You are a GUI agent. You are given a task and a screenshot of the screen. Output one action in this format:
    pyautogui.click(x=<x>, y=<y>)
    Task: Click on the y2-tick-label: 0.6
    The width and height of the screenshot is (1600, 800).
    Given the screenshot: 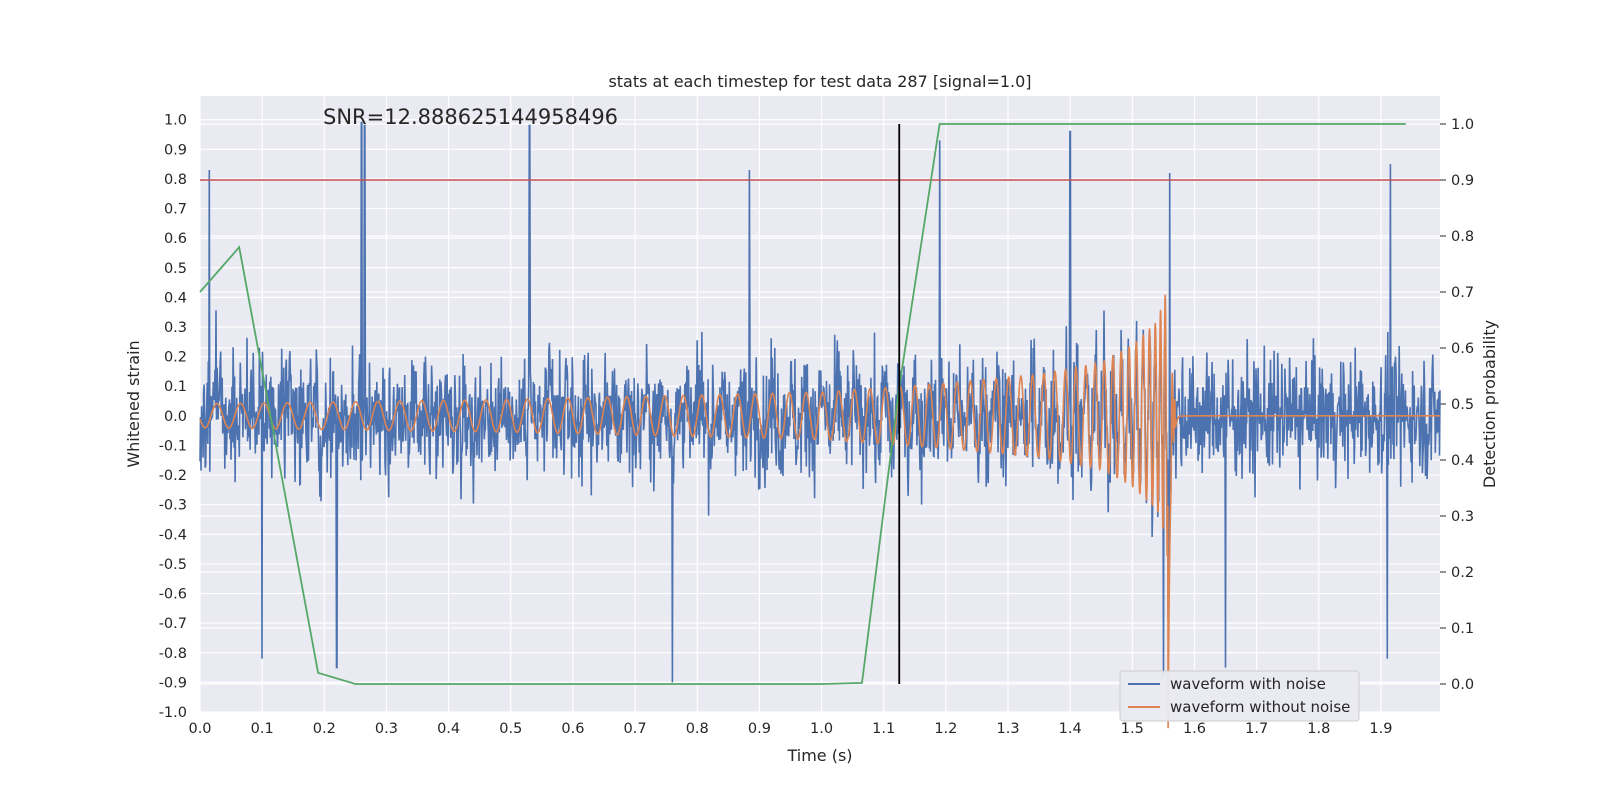 What is the action you would take?
    pyautogui.click(x=1462, y=349)
    